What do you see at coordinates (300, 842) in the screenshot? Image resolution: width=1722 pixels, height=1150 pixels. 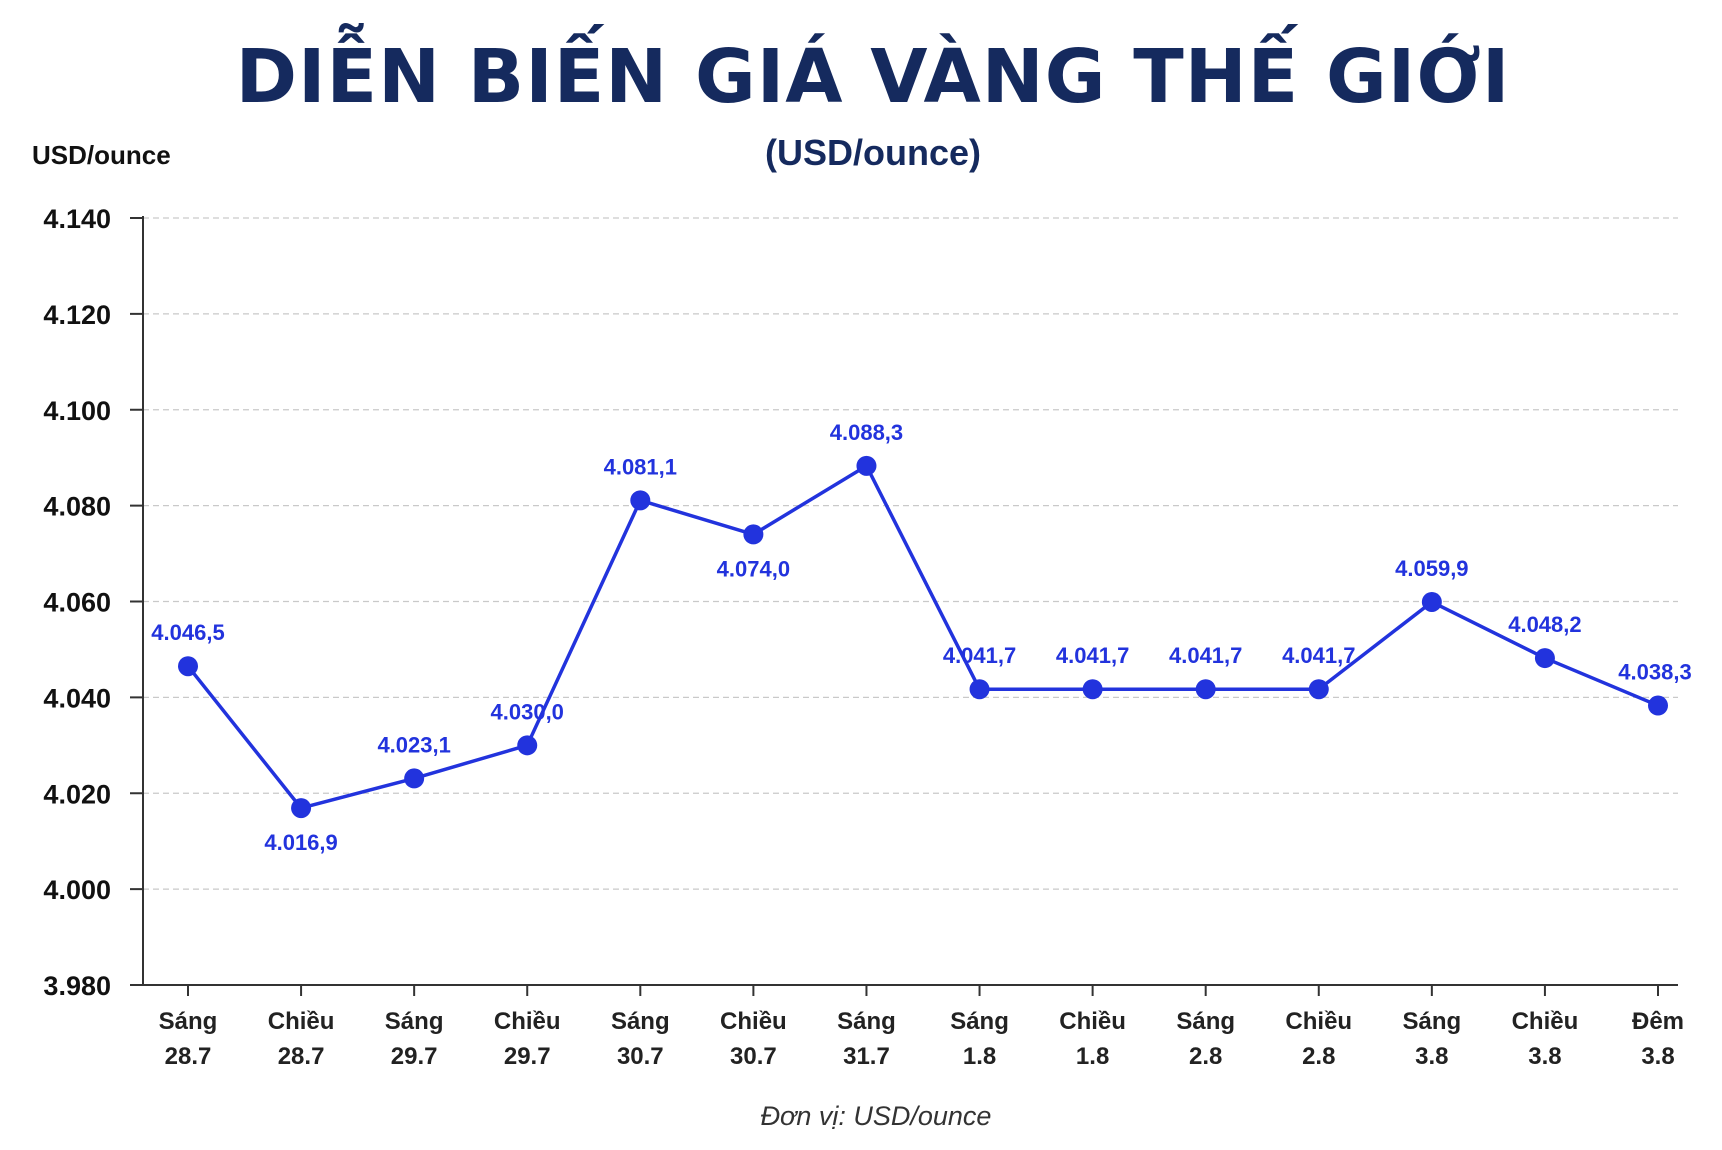 I see `data-label: 4.016,9` at bounding box center [300, 842].